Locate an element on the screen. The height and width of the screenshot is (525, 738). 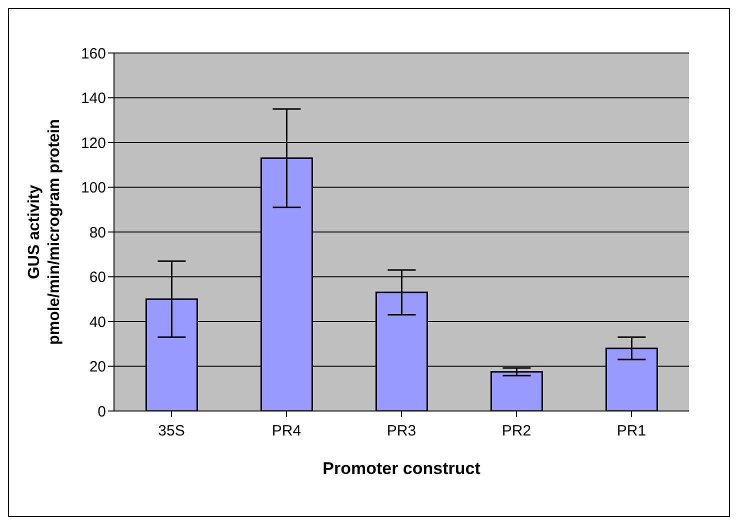
y-axis-title: GUS activity pmole/min/microgram protein is located at coordinates (44, 232).